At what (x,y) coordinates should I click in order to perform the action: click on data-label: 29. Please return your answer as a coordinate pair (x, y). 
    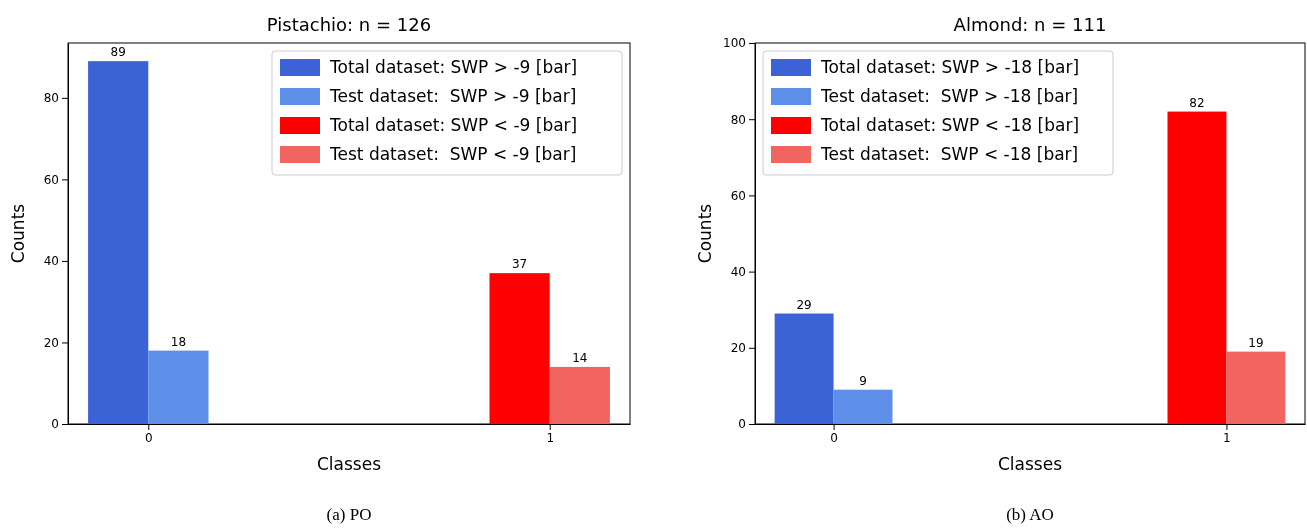
    Looking at the image, I should click on (804, 304).